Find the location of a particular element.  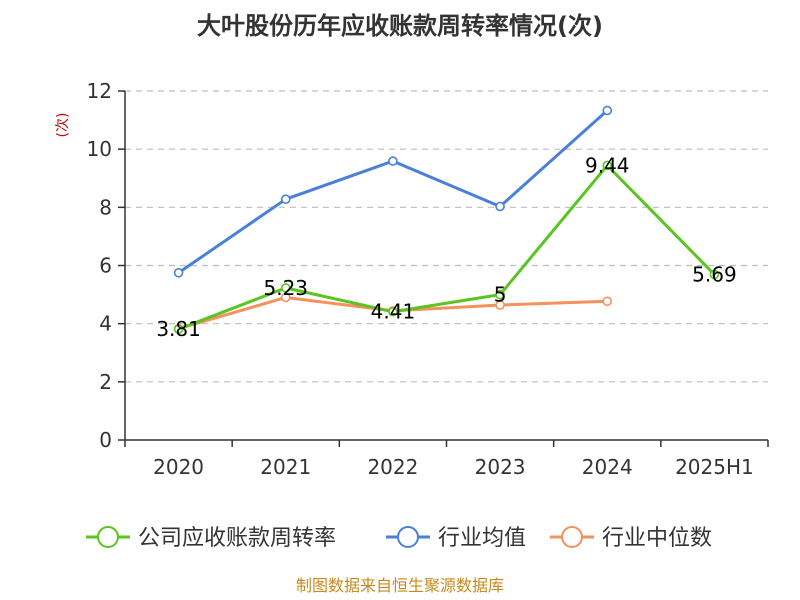

data-label: 9.44 is located at coordinates (607, 165).